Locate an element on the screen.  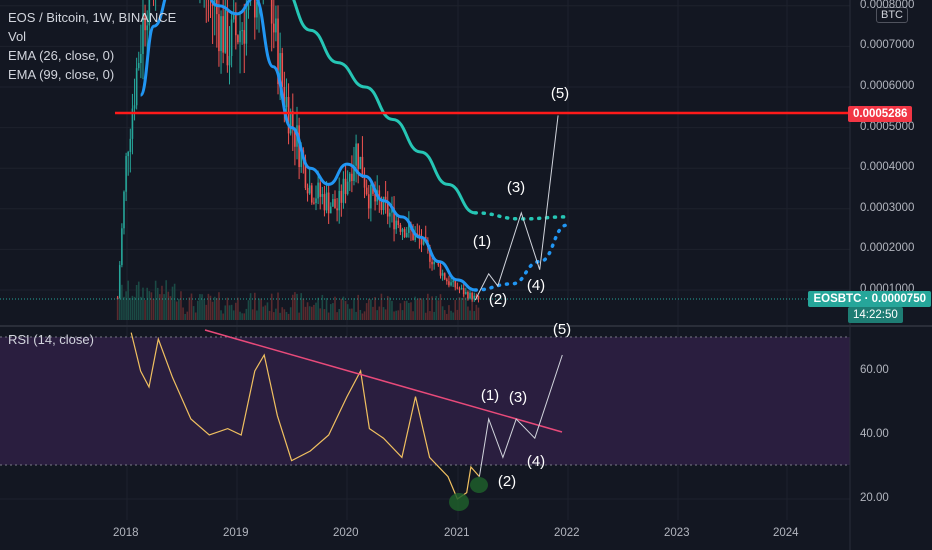
rsi-wave-label: (1) is located at coordinates (490, 395).